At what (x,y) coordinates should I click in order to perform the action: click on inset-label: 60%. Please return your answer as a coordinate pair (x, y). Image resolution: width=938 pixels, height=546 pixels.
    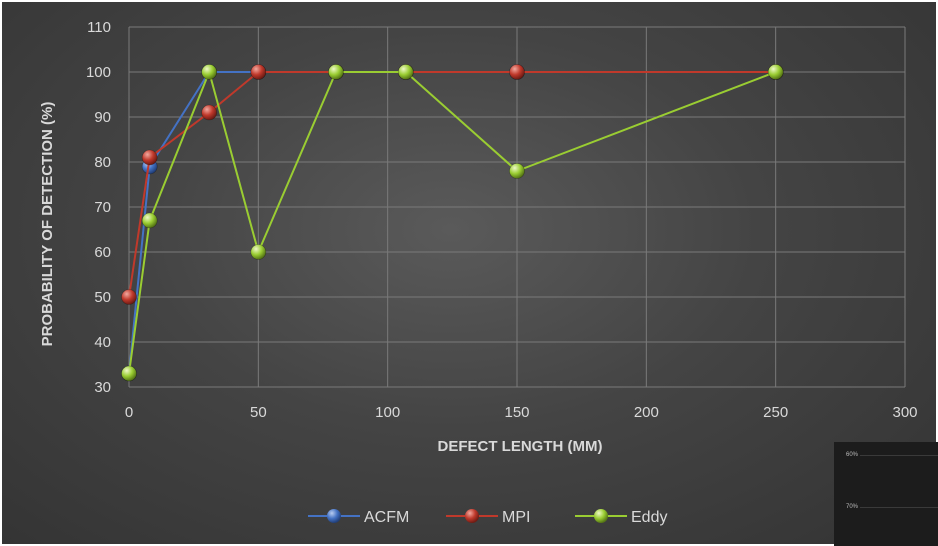
    Looking at the image, I should click on (852, 455).